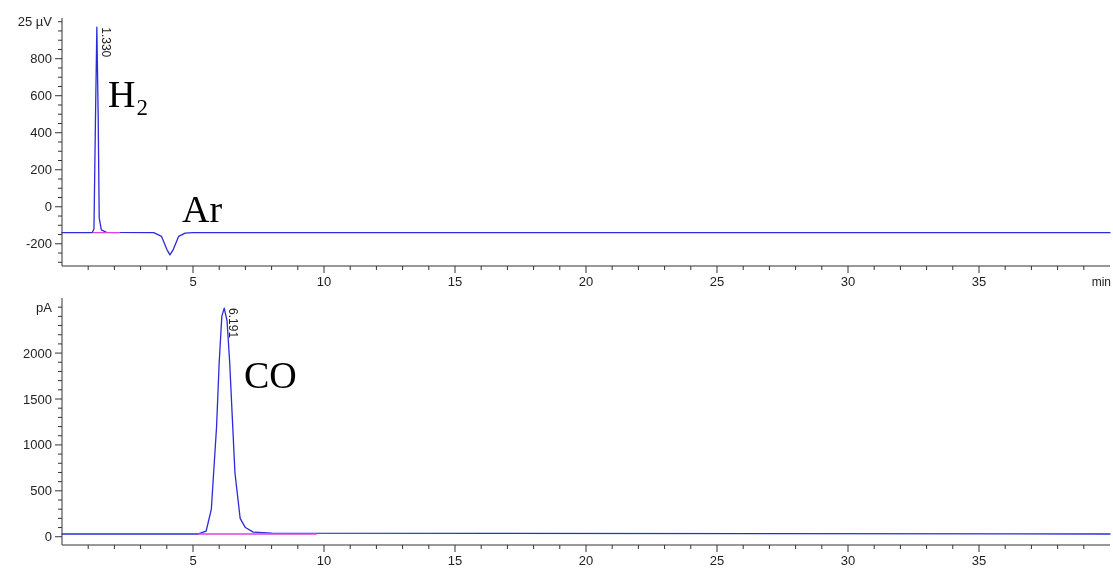  I want to click on x-axis-title: min, so click(1101, 282).